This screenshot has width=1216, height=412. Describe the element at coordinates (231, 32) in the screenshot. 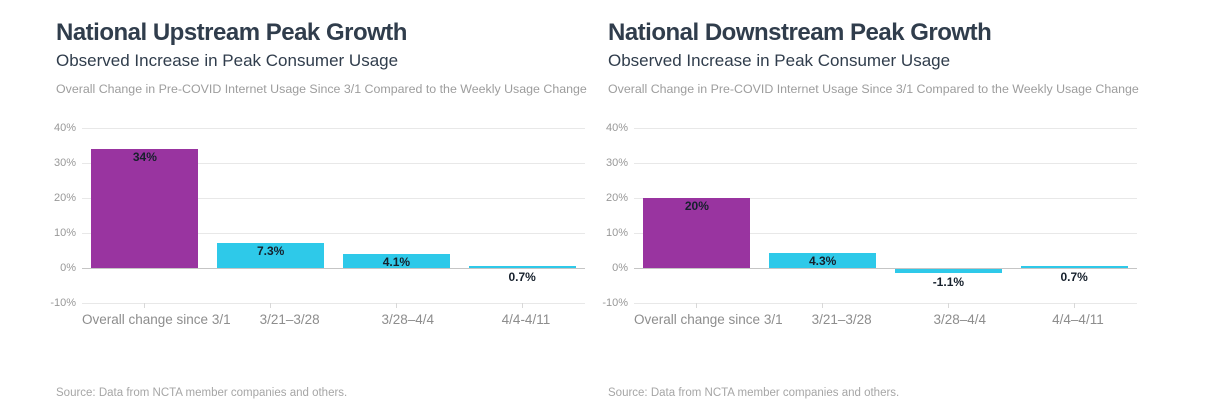

I see `chart-title: National Upstream Peak Growth` at that location.